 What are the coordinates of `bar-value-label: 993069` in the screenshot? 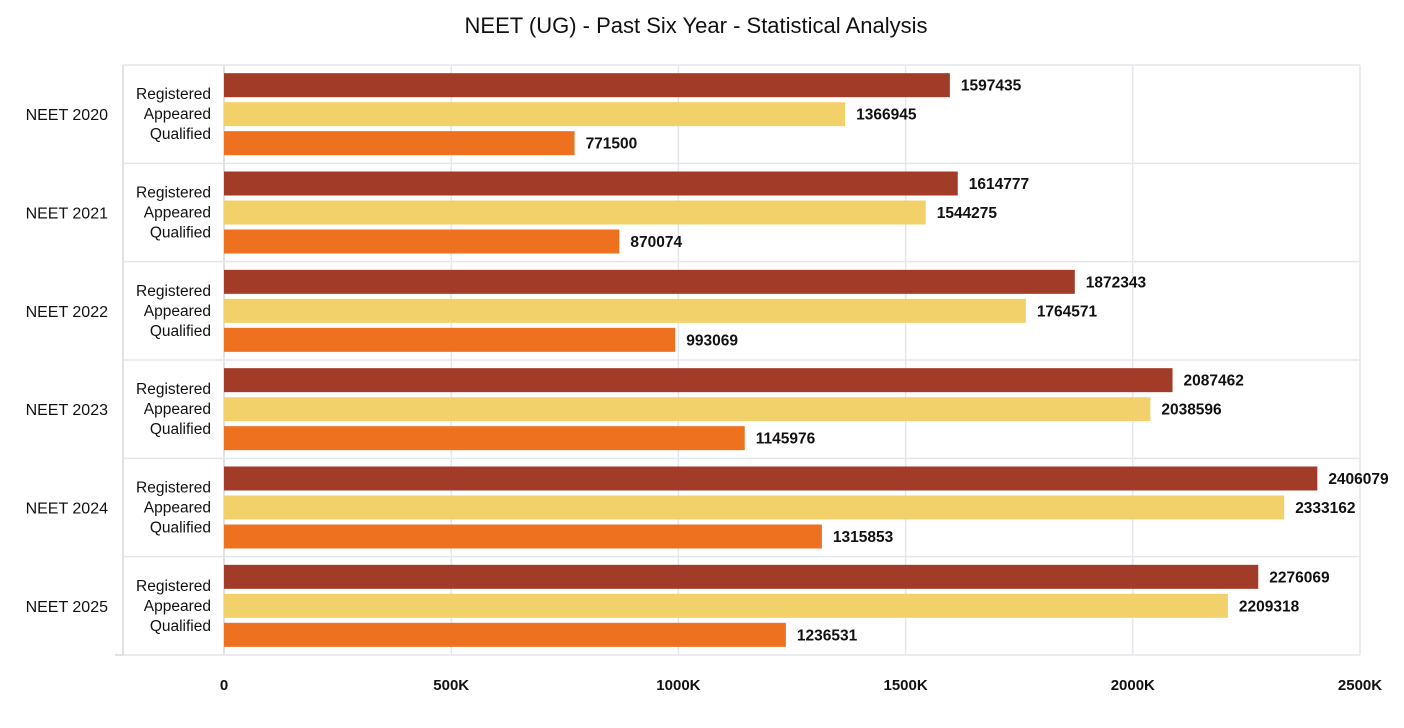 It's located at (712, 340).